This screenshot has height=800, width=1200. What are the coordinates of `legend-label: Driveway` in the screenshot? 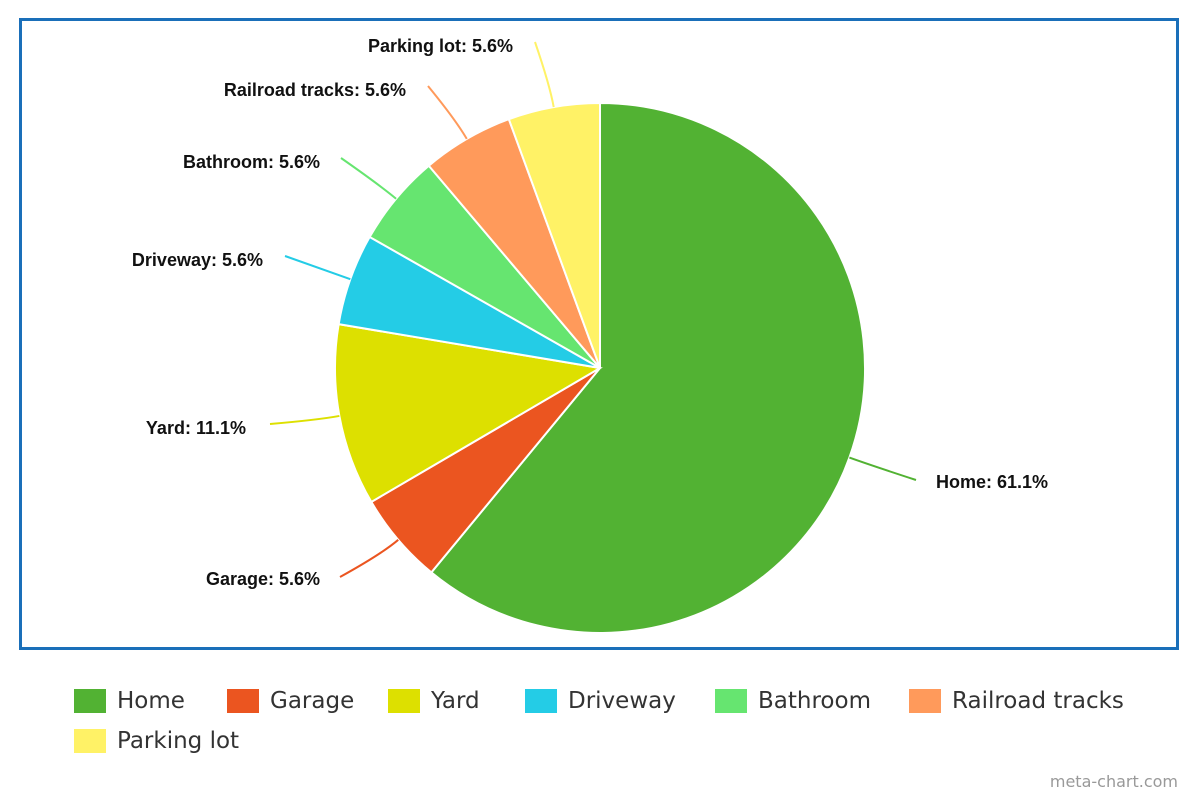 It's located at (622, 701).